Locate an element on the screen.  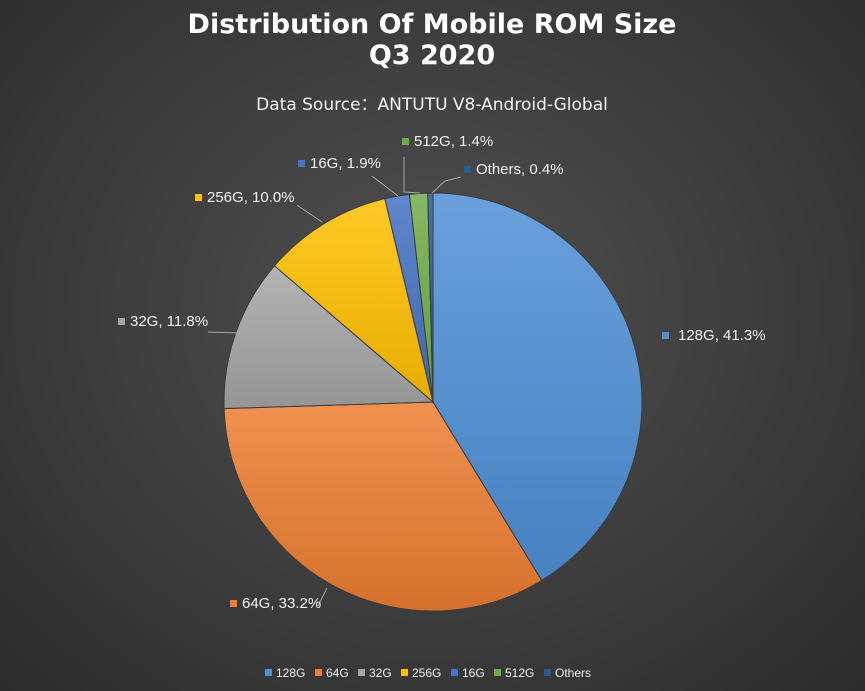
leader-line-16g is located at coordinates (385, 186).